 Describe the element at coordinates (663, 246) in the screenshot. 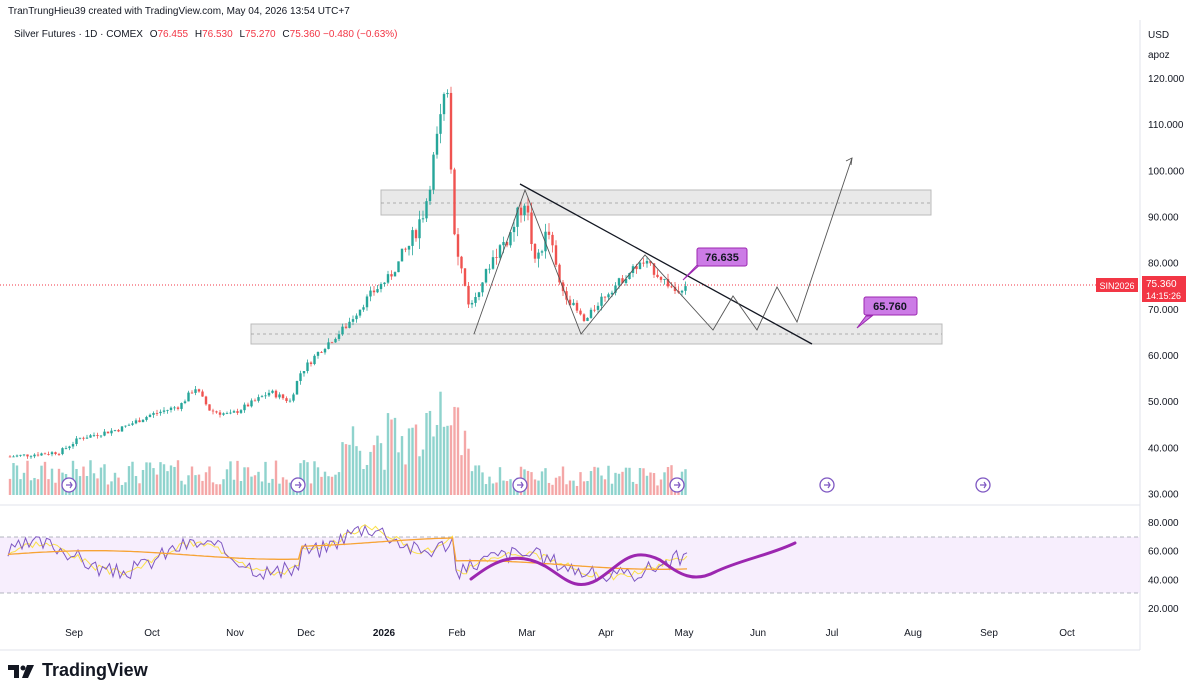

I see `projection-path` at that location.